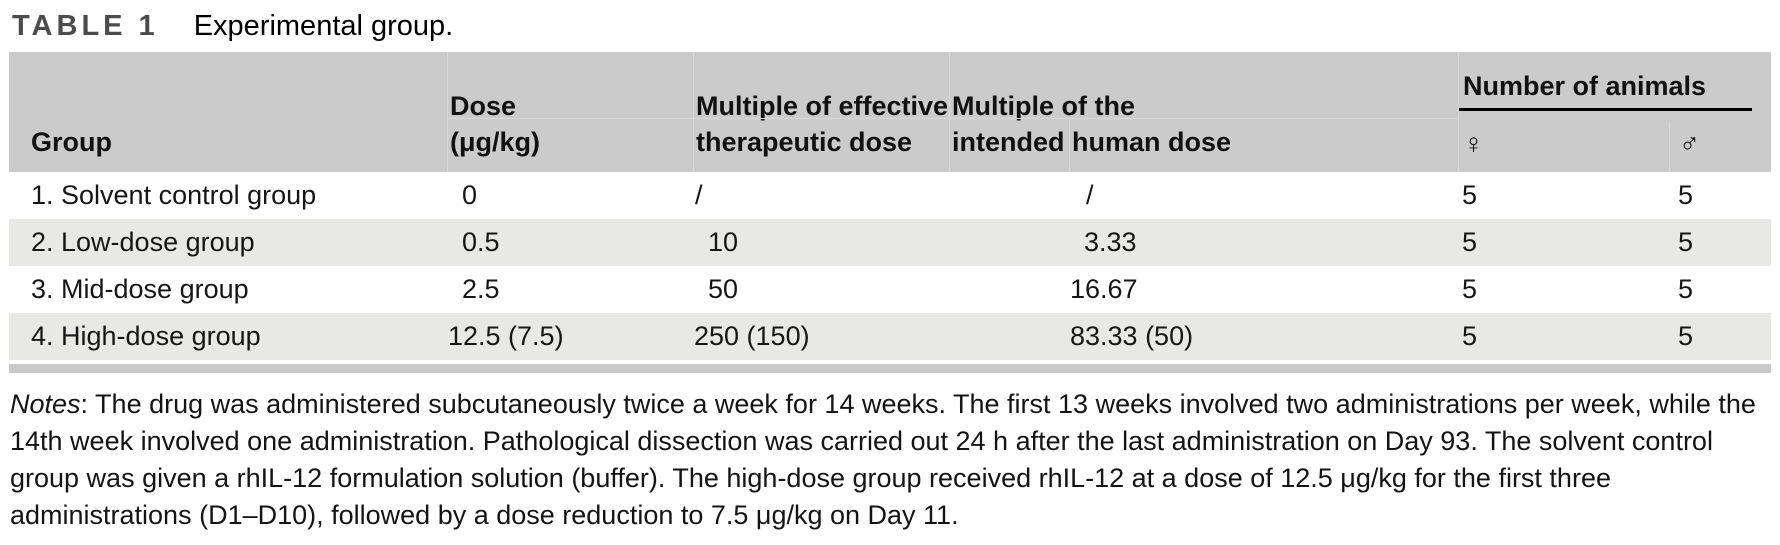 This screenshot has height=545, width=1780. What do you see at coordinates (174, 195) in the screenshot?
I see `group-cell: 1. Solvent control group` at bounding box center [174, 195].